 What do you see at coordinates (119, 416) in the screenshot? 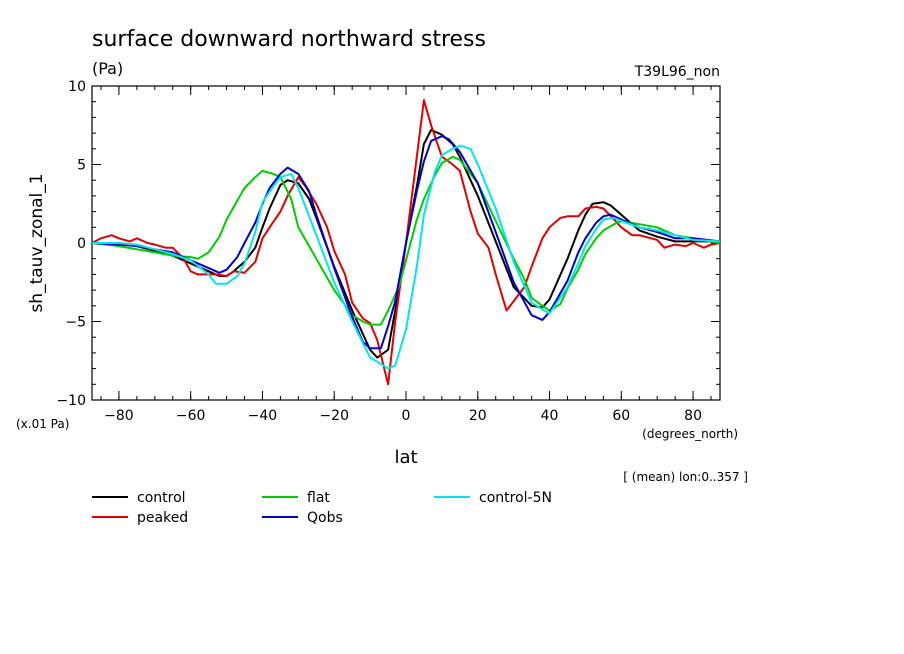
I see `x-tick-label: −80` at bounding box center [119, 416].